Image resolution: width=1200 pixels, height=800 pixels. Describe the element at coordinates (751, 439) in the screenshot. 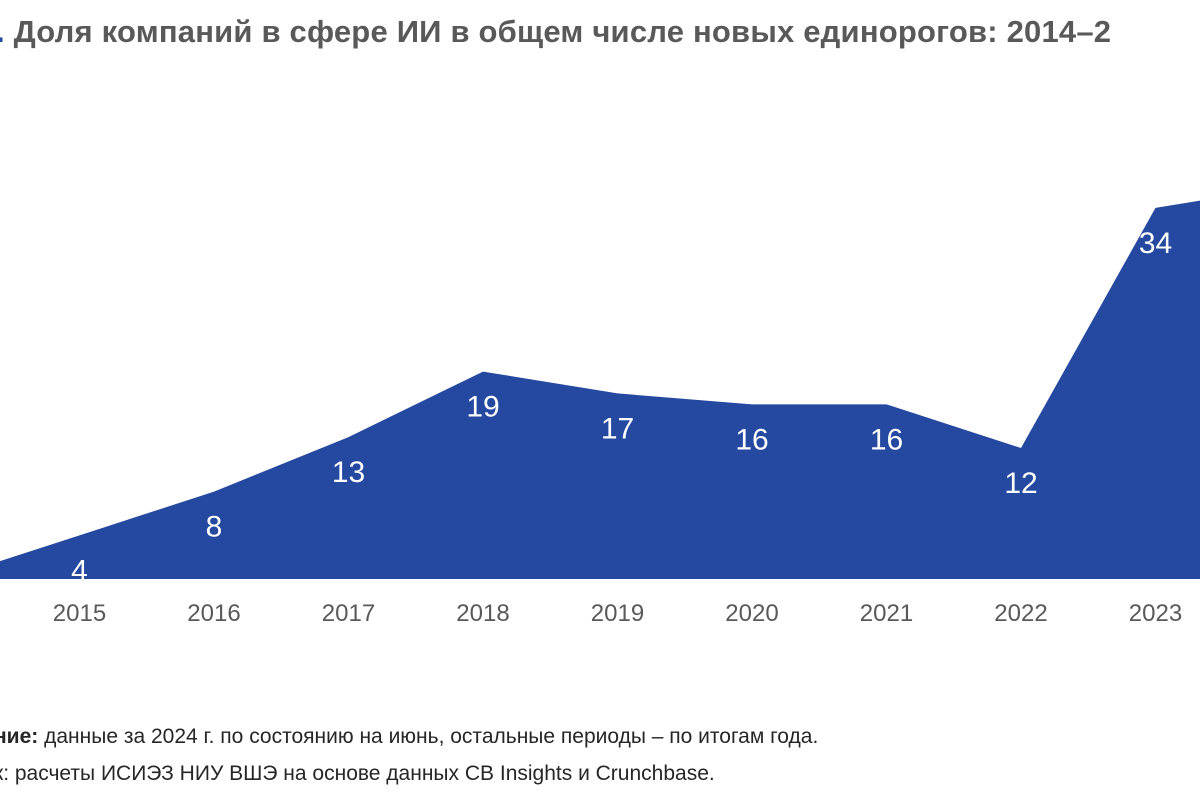

I see `data-label-2020: 16` at that location.